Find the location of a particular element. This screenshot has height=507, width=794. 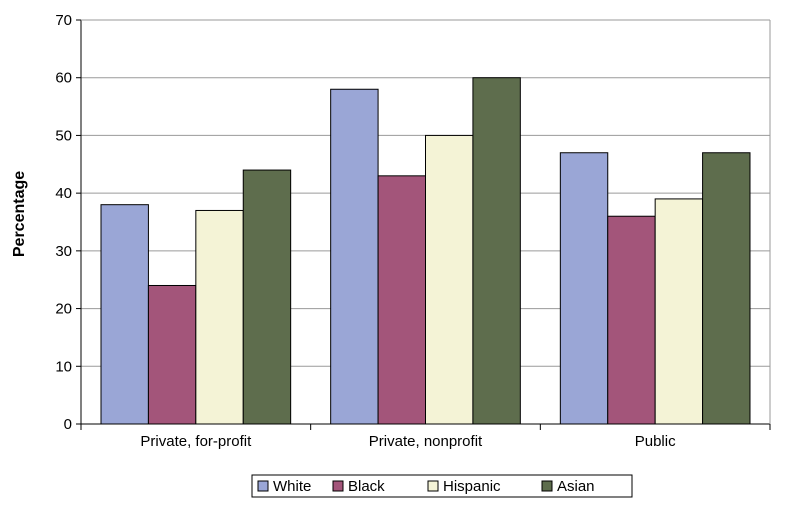

legend-item-hispanic: Hispanic is located at coordinates (464, 486).